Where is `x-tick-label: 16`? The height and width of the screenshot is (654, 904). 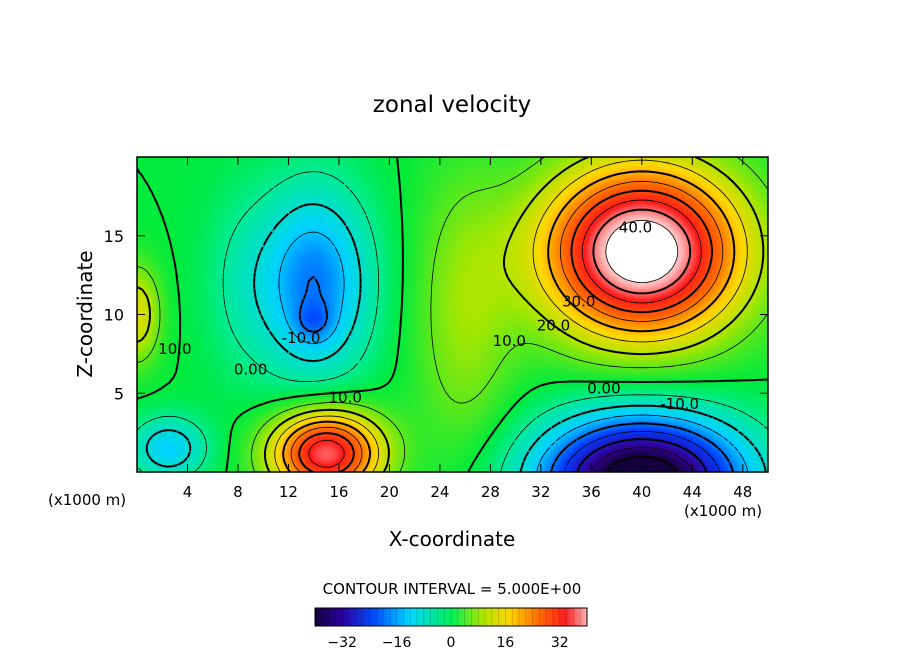
x-tick-label: 16 is located at coordinates (338, 492).